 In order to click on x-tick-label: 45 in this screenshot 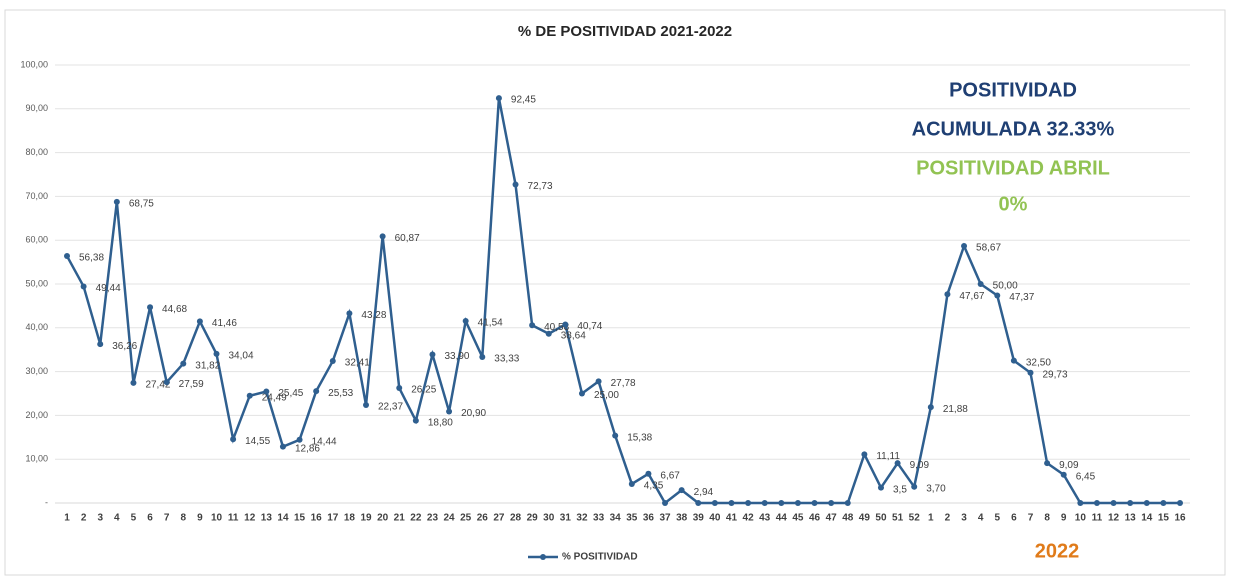, I will do `click(798, 518)`.